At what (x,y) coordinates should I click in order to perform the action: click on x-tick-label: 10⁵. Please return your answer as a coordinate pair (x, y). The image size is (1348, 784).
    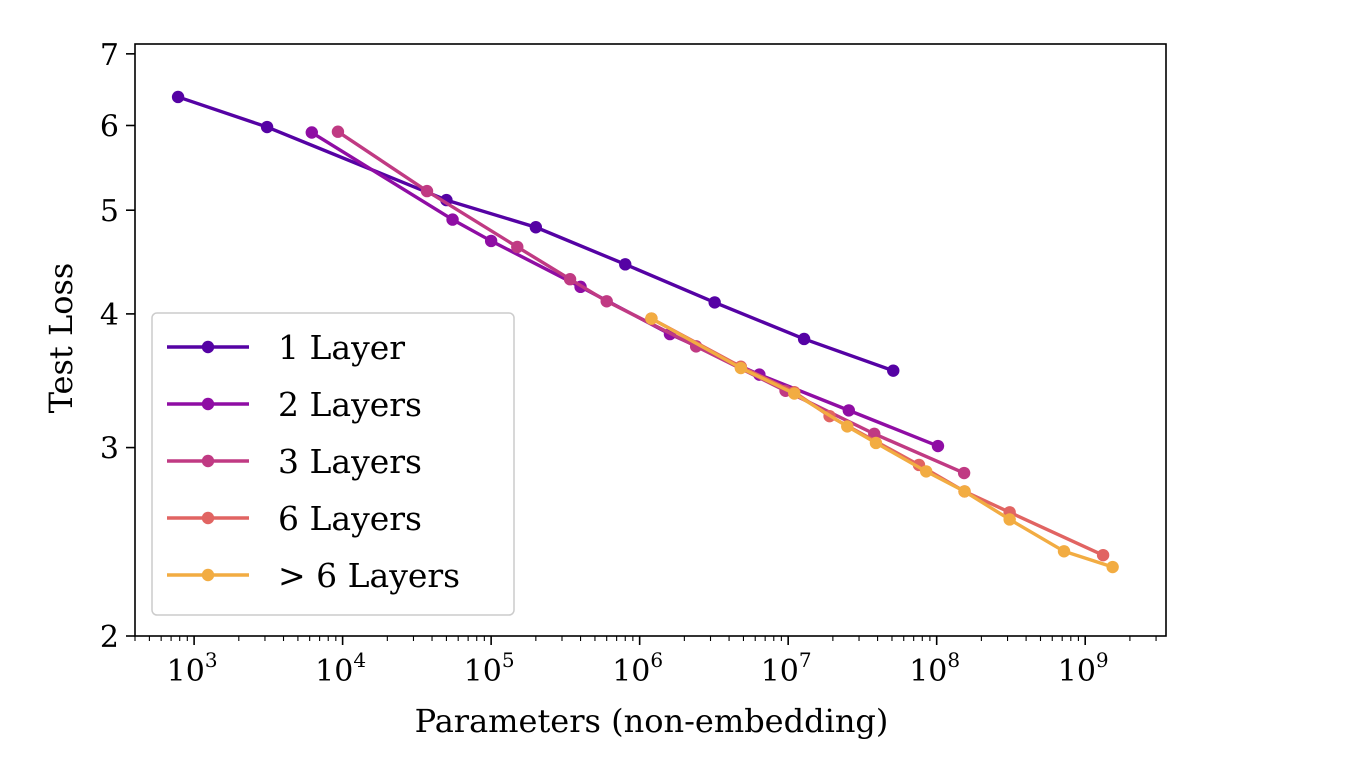
    Looking at the image, I should click on (489, 668).